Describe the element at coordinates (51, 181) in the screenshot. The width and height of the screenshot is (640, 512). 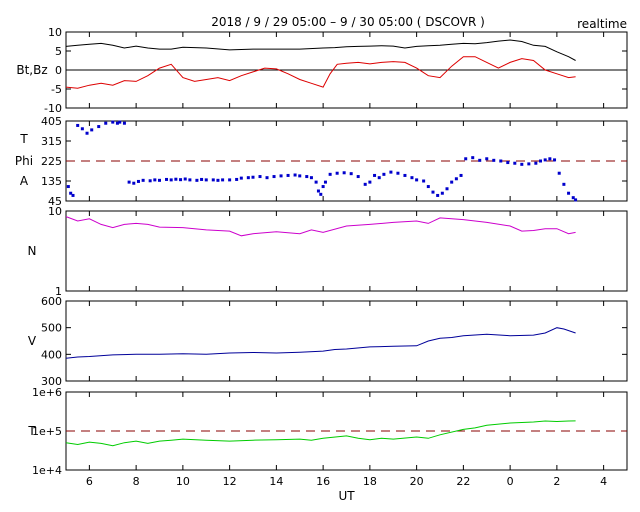
I see `y-tick-label: 135` at that location.